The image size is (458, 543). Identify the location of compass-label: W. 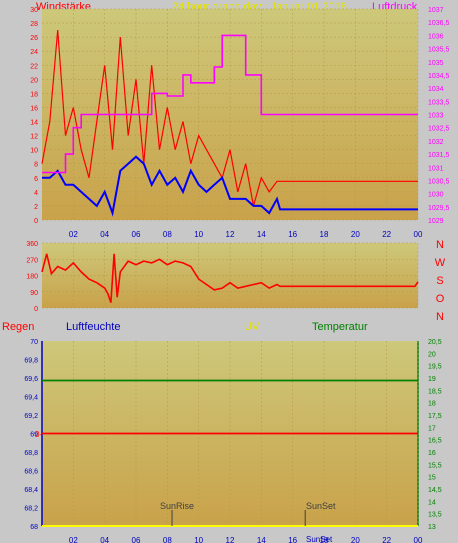
(440, 263).